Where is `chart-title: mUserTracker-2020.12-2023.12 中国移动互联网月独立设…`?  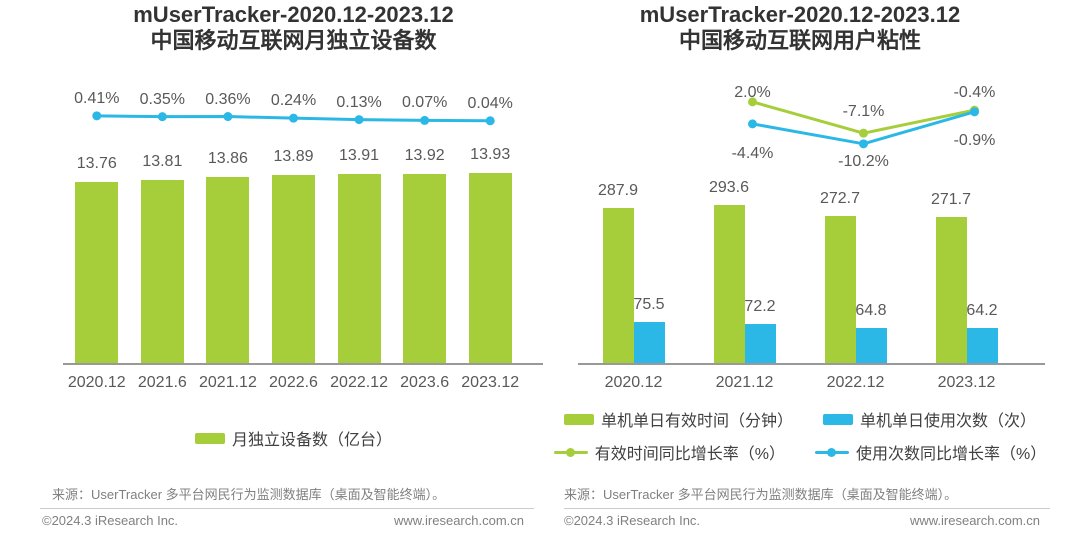
chart-title: mUserTracker-2020.12-2023.12 中国移动互联网月独立设… is located at coordinates (293, 28).